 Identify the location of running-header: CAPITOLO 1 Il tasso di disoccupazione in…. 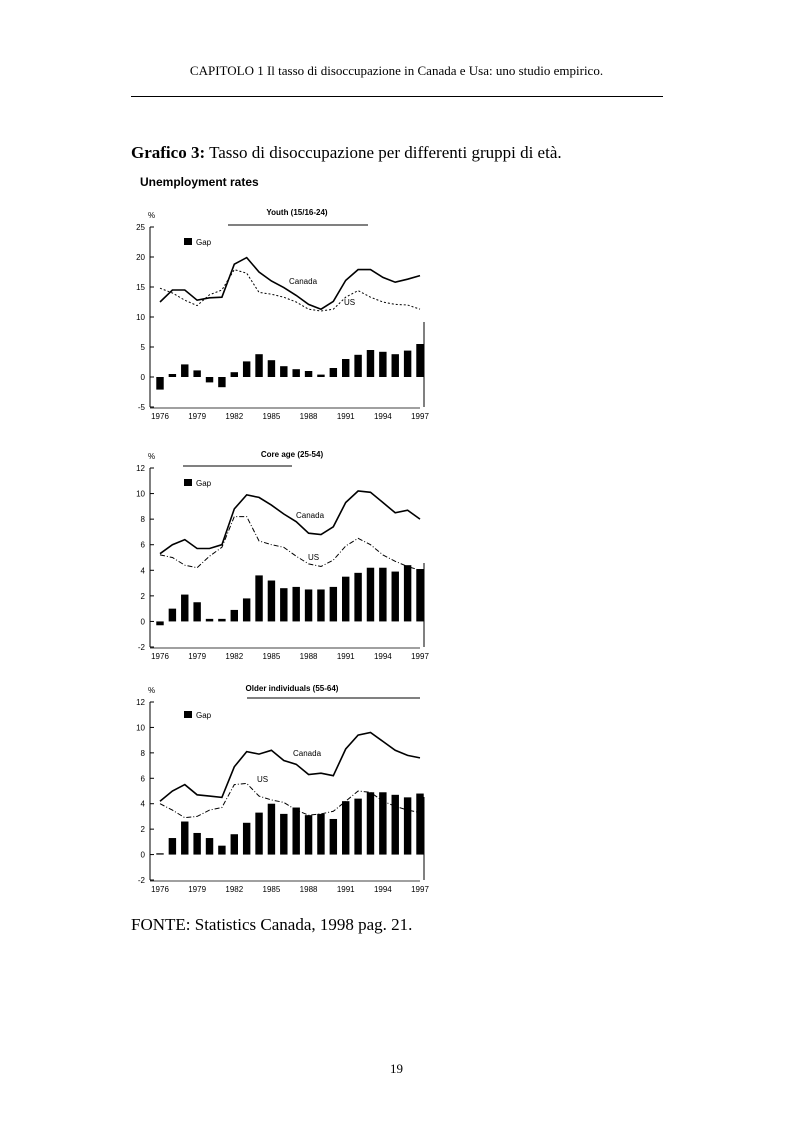
(396, 70).